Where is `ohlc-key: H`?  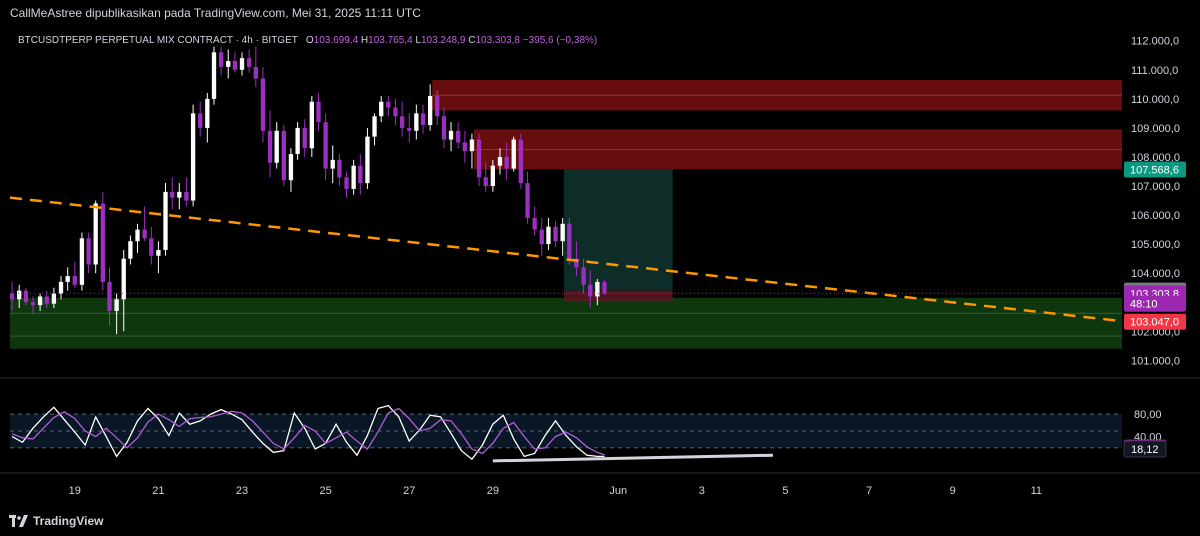 ohlc-key: H is located at coordinates (364, 40).